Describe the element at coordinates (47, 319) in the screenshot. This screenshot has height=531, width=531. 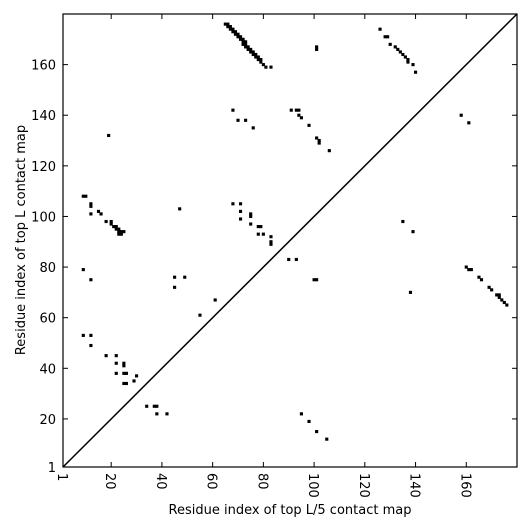
I see `y-tick-label: 60` at that location.